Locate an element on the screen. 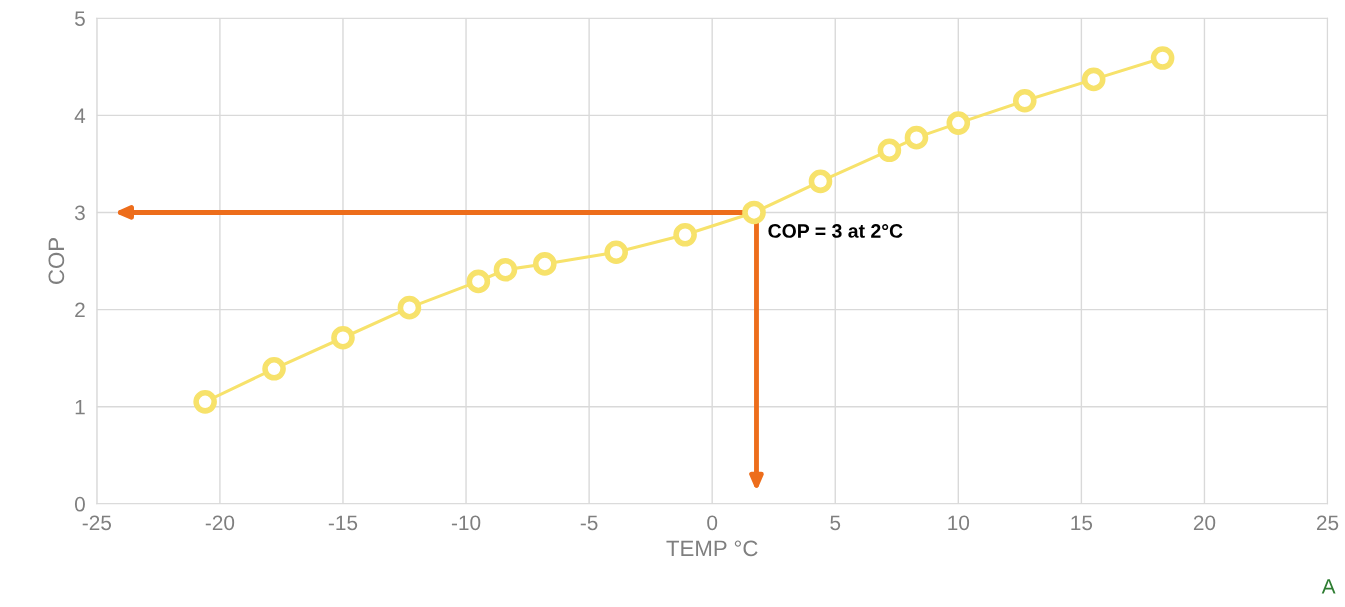  y-tick-label: 0 is located at coordinates (79, 504).